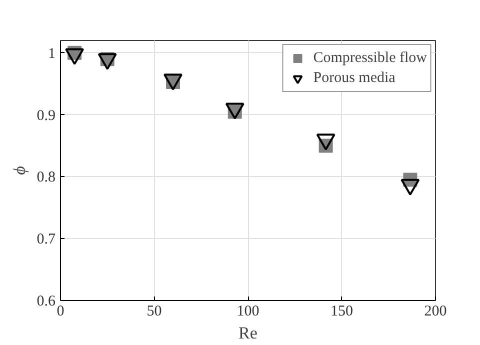 This screenshot has height=345, width=480. Describe the element at coordinates (60, 312) in the screenshot. I see `x-tick-label: 0` at that location.